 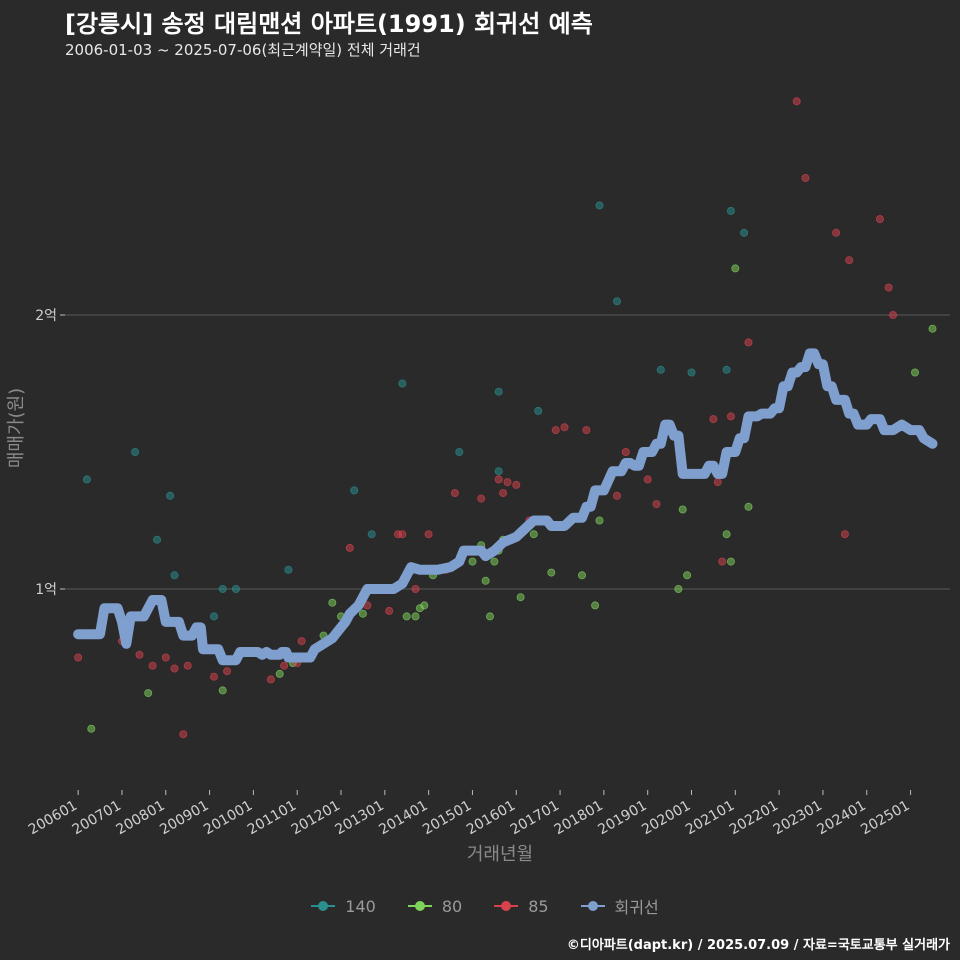 What do you see at coordinates (403, 818) in the screenshot?
I see `x-tick-label: 201401` at bounding box center [403, 818].